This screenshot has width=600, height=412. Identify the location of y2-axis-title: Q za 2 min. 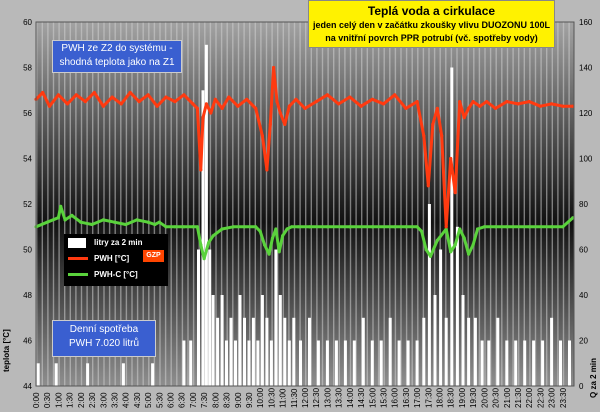
(593, 378).